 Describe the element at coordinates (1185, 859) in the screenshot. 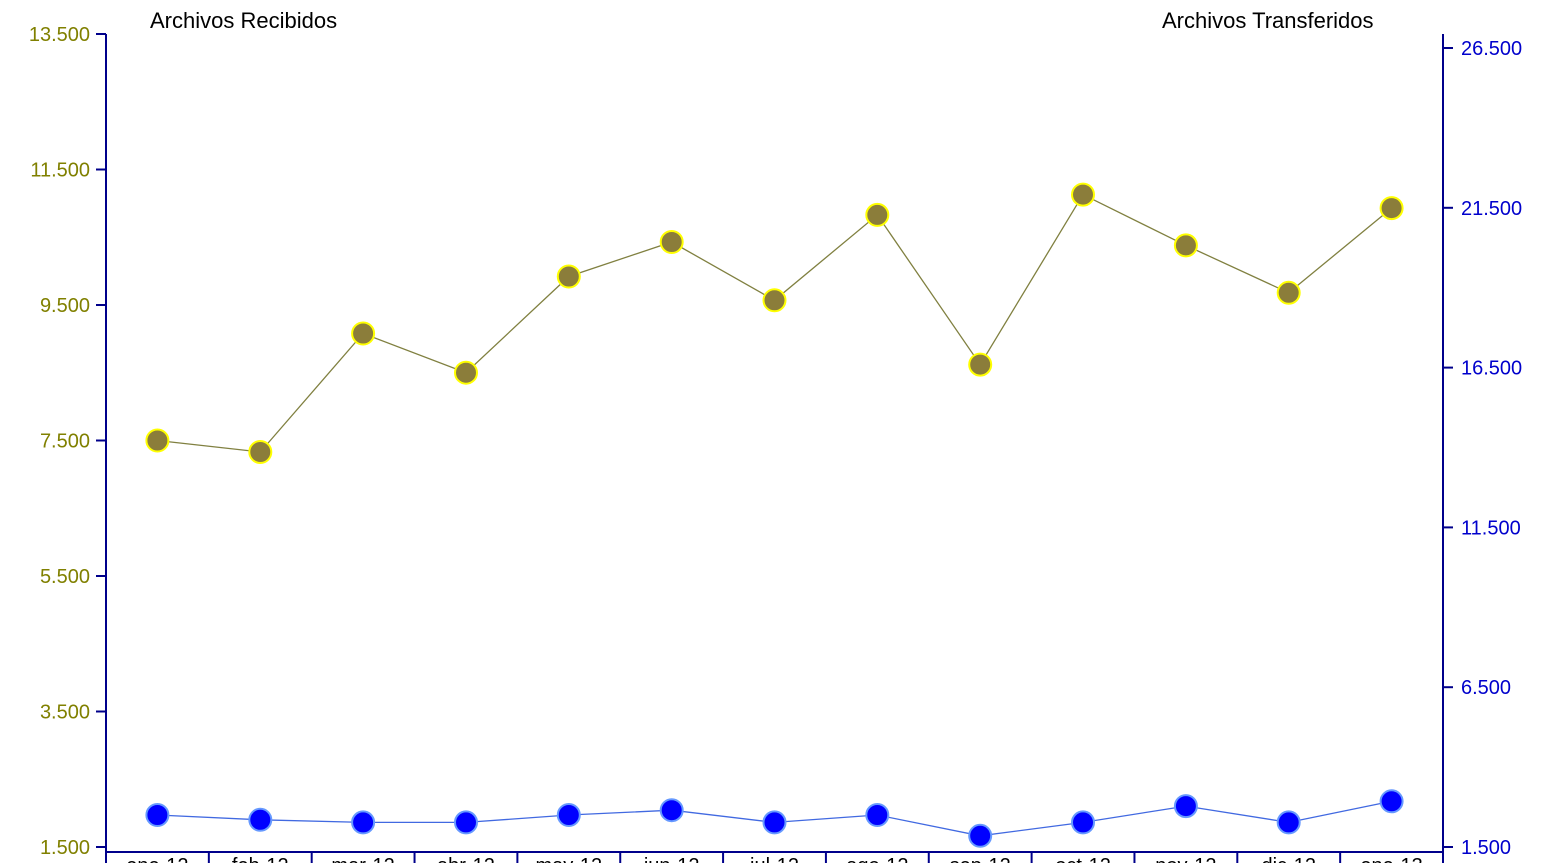

I see `category-label: nov-12` at that location.